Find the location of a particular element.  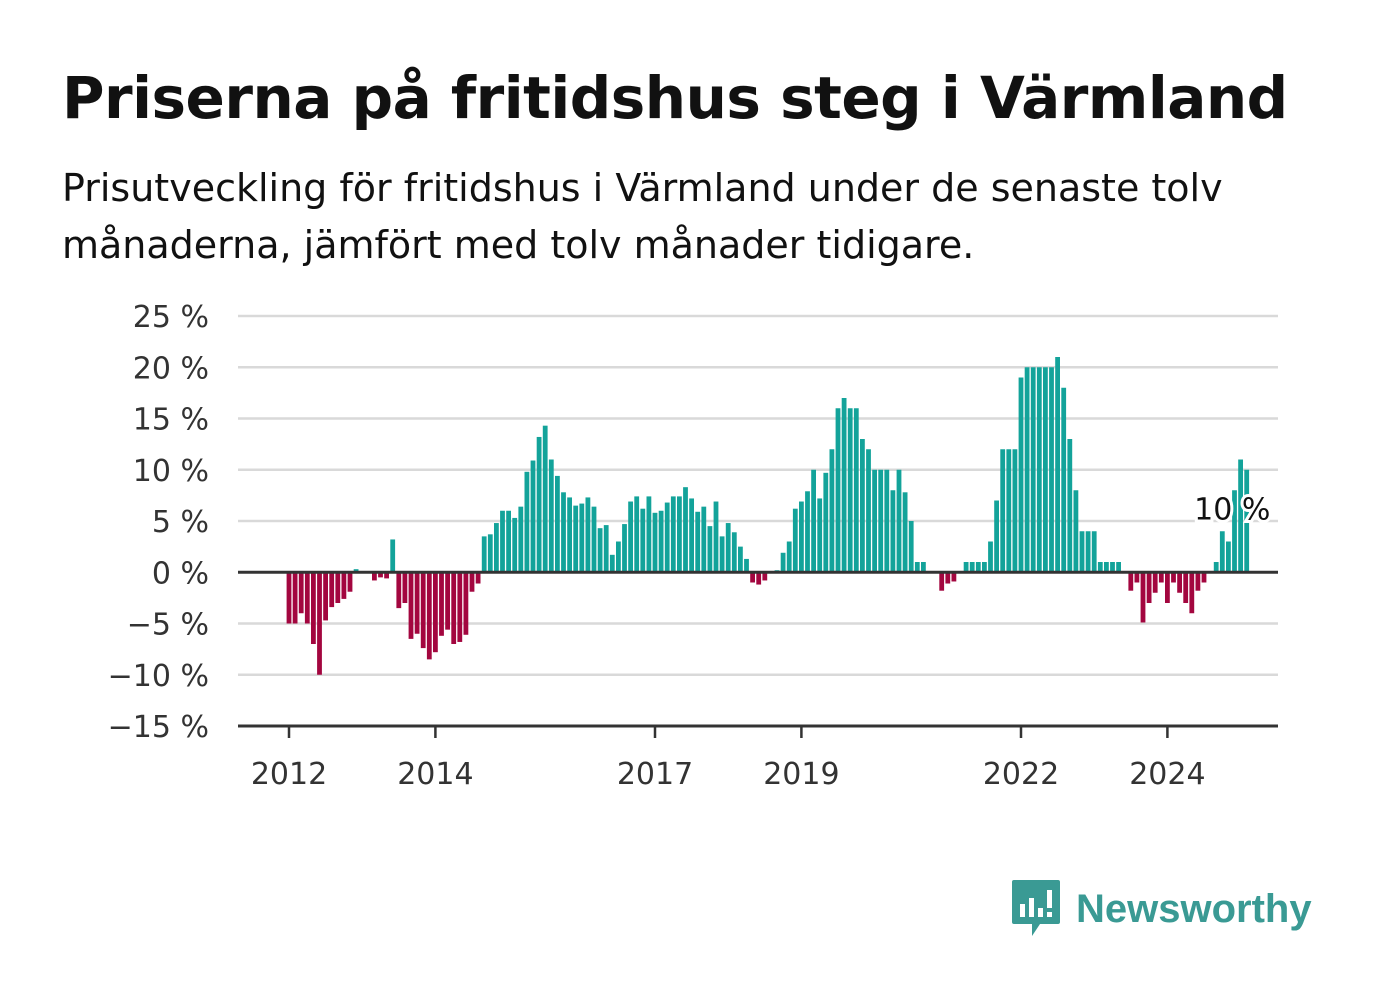

x-axis-labels: 2012 2014 2017 2019 2022 2024 is located at coordinates (728, 759).